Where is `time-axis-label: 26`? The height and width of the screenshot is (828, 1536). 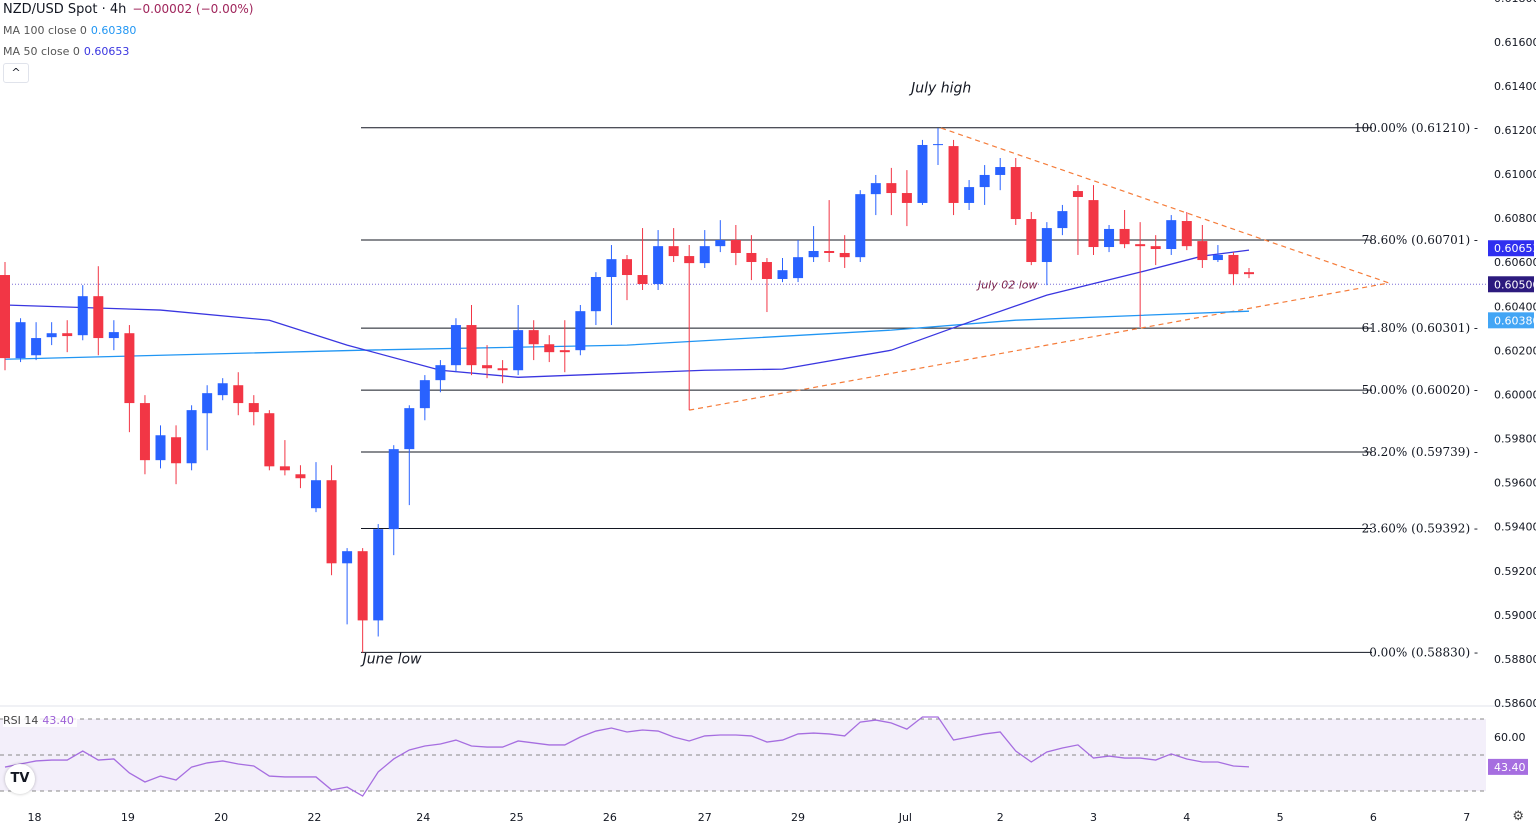 time-axis-label: 26 is located at coordinates (610, 817).